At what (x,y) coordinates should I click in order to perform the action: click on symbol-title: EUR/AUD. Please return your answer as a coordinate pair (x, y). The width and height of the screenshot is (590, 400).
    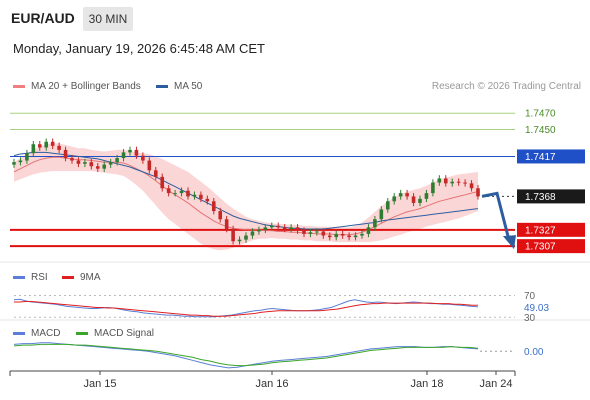
    Looking at the image, I should click on (43, 18).